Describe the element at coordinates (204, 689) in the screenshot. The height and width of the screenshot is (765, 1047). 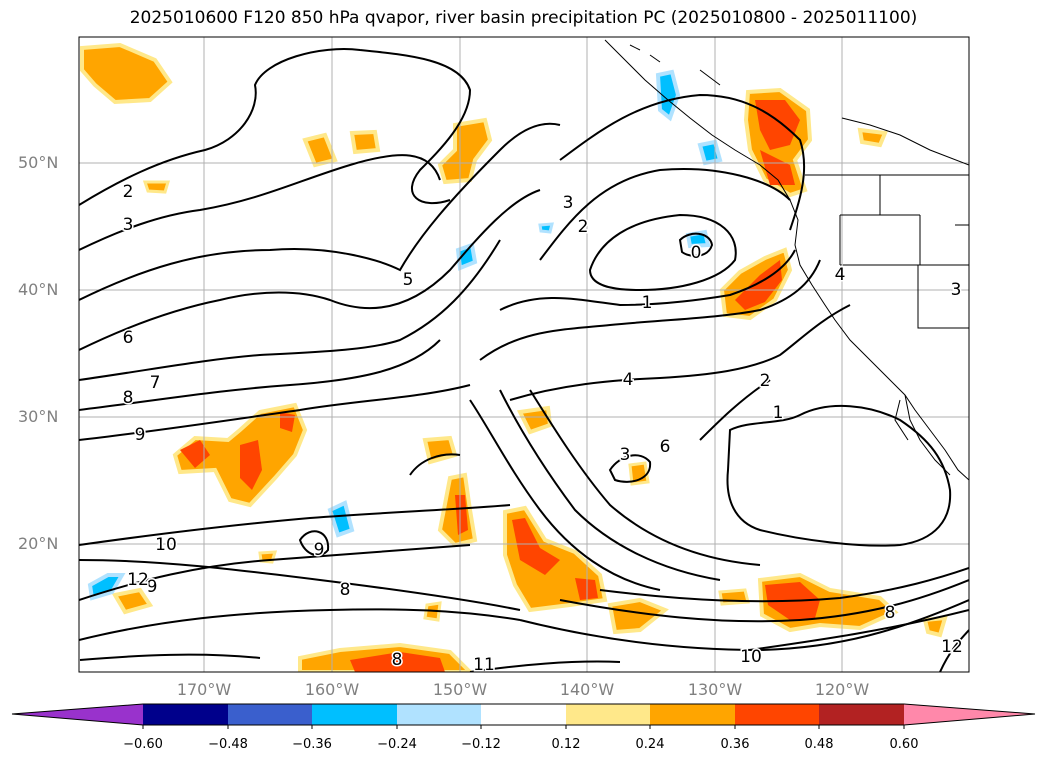
I see `lon-label: 170°W` at that location.